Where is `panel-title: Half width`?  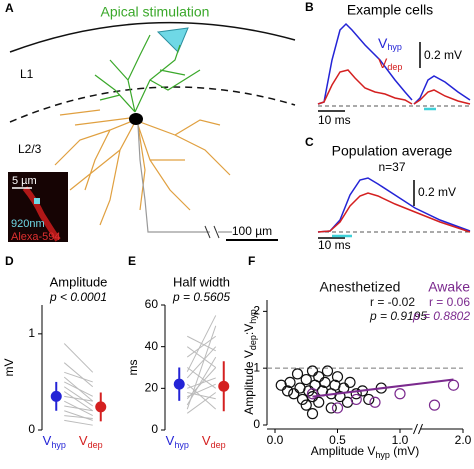
panel-title: Half width is located at coordinates (201, 281).